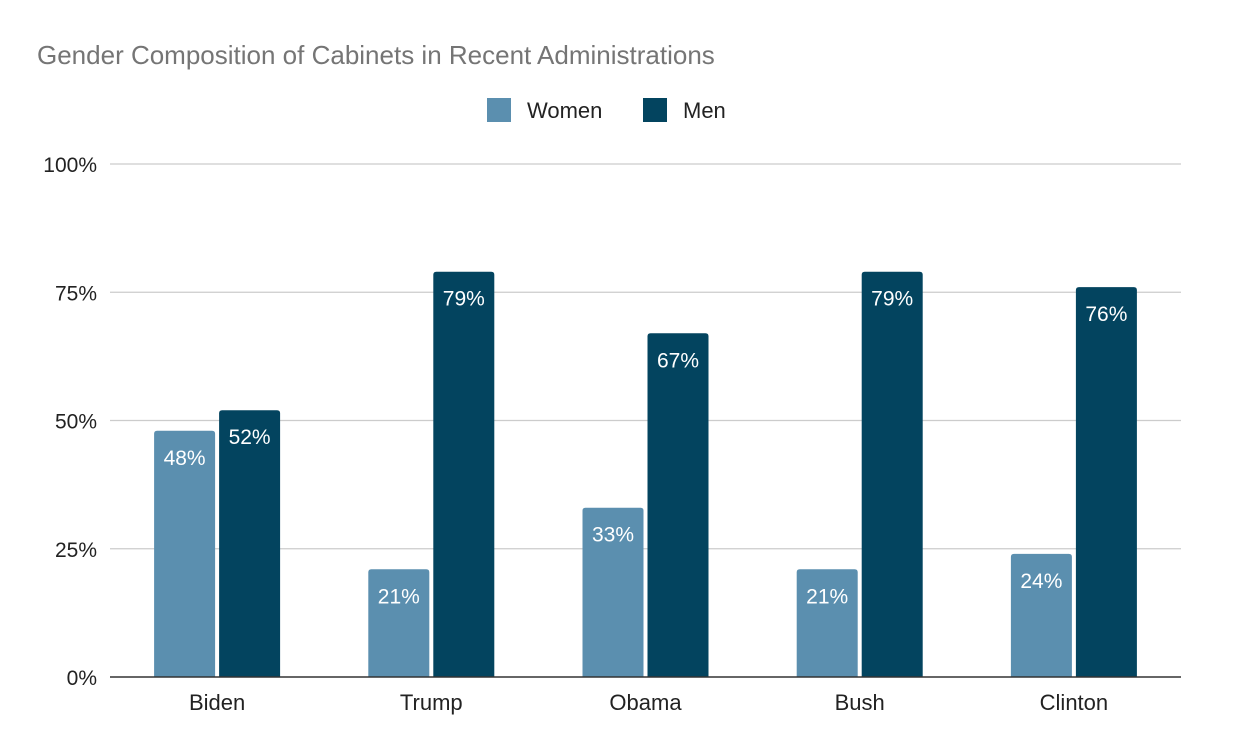 This screenshot has height=742, width=1241. I want to click on bar-women-obama, so click(613, 592).